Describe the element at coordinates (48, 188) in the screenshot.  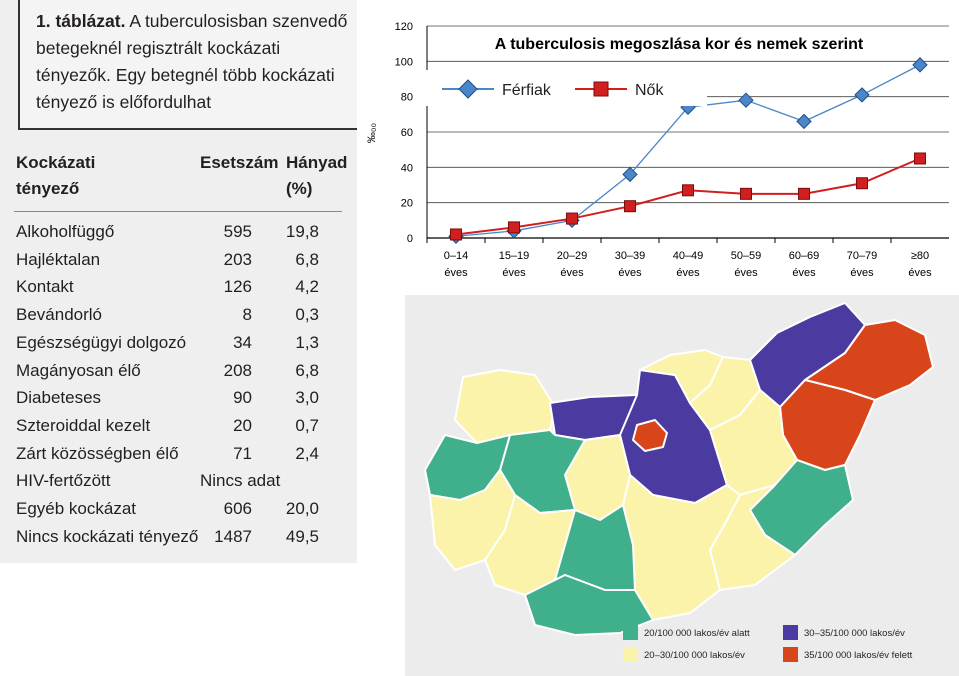
I see `header-factor-line2: tényező` at that location.